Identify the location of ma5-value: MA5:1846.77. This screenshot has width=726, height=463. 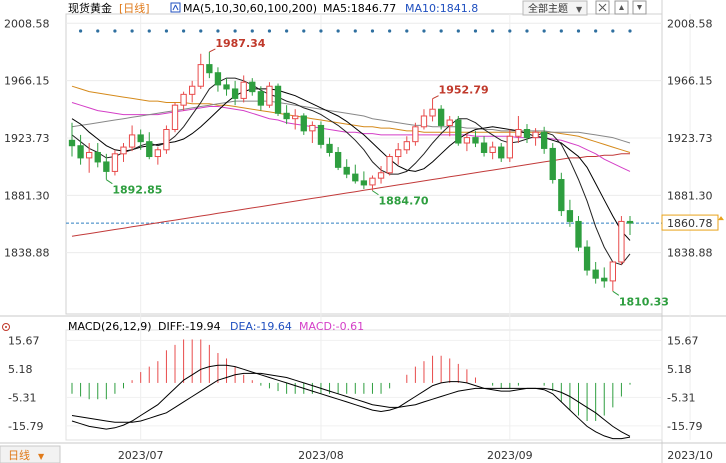
(359, 8).